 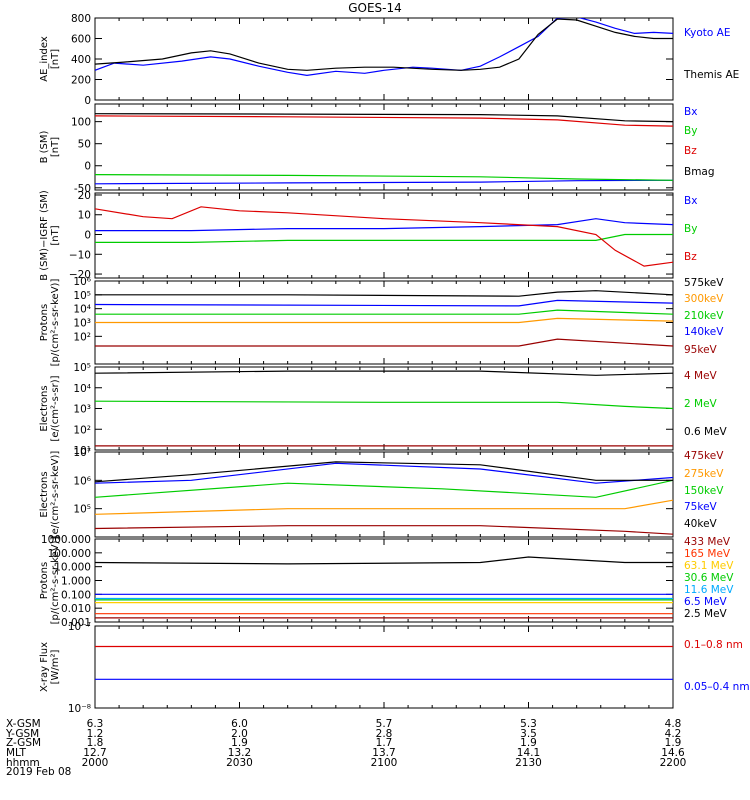 What do you see at coordinates (706, 602) in the screenshot?
I see `legend-entry: 6.5 MeV` at bounding box center [706, 602].